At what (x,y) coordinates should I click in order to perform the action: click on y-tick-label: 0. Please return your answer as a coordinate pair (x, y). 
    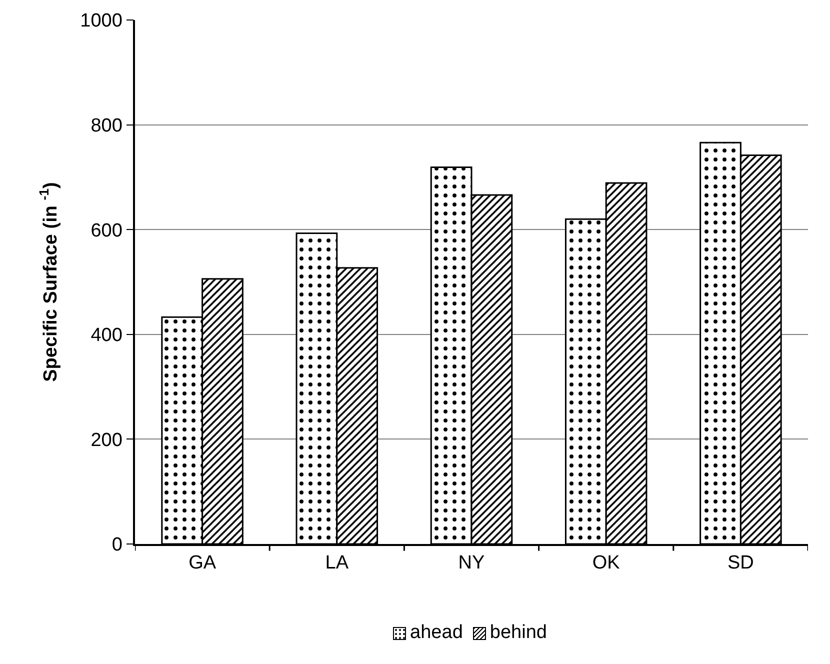
    Looking at the image, I should click on (117, 545).